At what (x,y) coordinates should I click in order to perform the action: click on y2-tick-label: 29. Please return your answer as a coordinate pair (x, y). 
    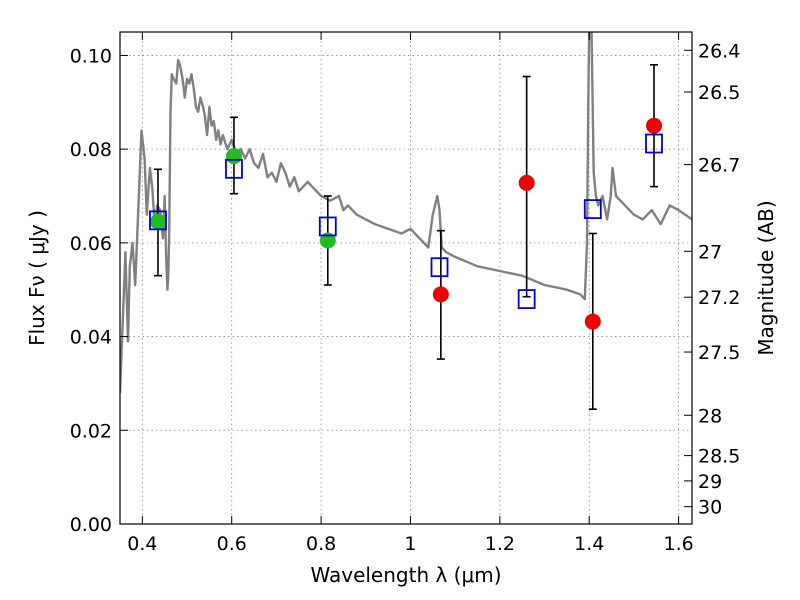
    Looking at the image, I should click on (710, 482).